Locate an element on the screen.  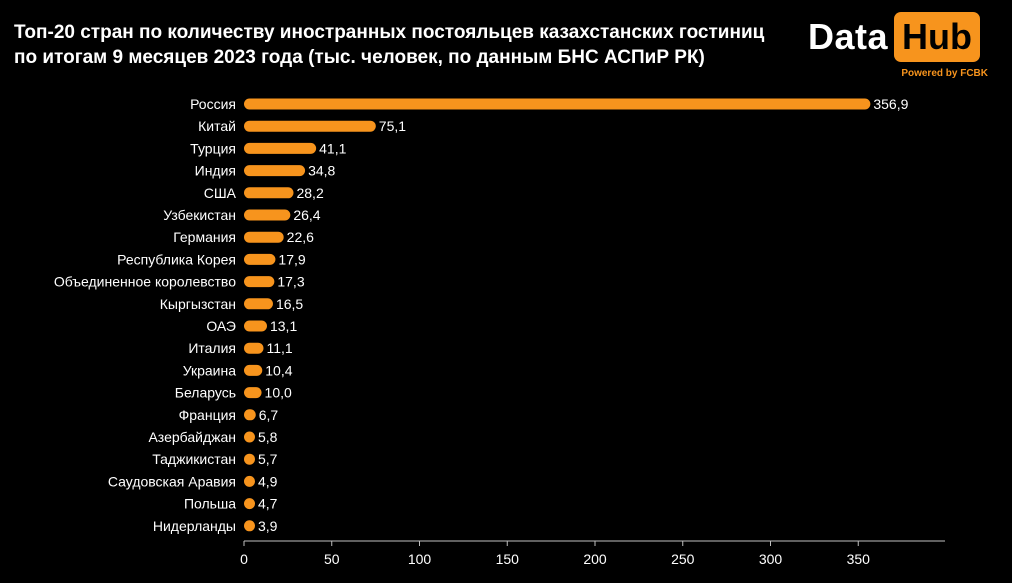
value-label: 5,7 is located at coordinates (268, 459).